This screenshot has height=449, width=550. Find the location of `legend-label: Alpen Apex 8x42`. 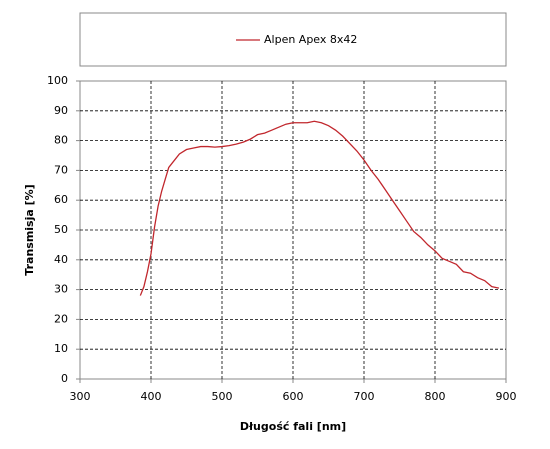

legend-label: Alpen Apex 8x42 is located at coordinates (310, 39).